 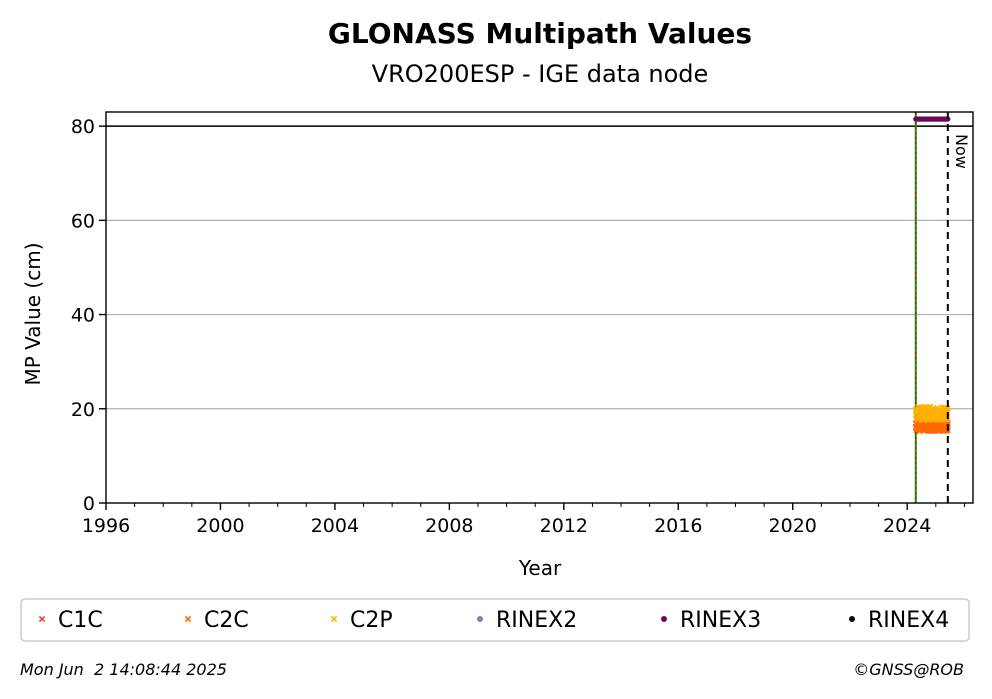 What do you see at coordinates (941, 307) in the screenshot?
I see `data-marks: Now` at bounding box center [941, 307].